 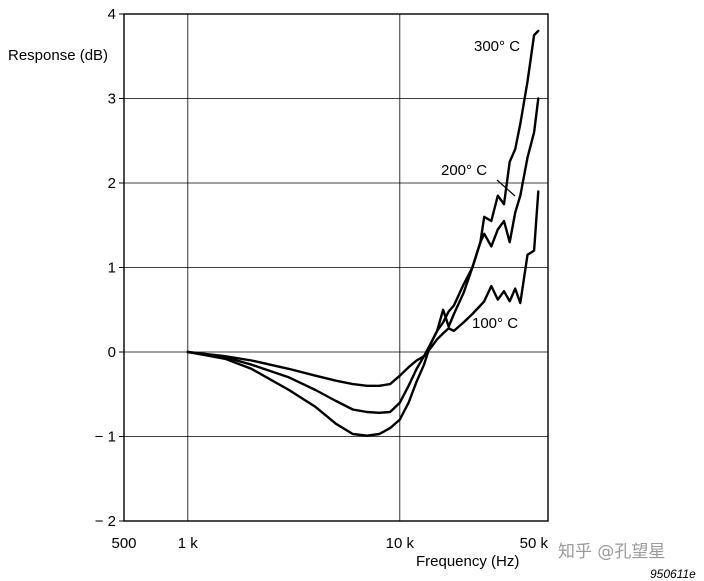 What do you see at coordinates (534, 543) in the screenshot?
I see `x-tick-label-3: 50 k` at bounding box center [534, 543].